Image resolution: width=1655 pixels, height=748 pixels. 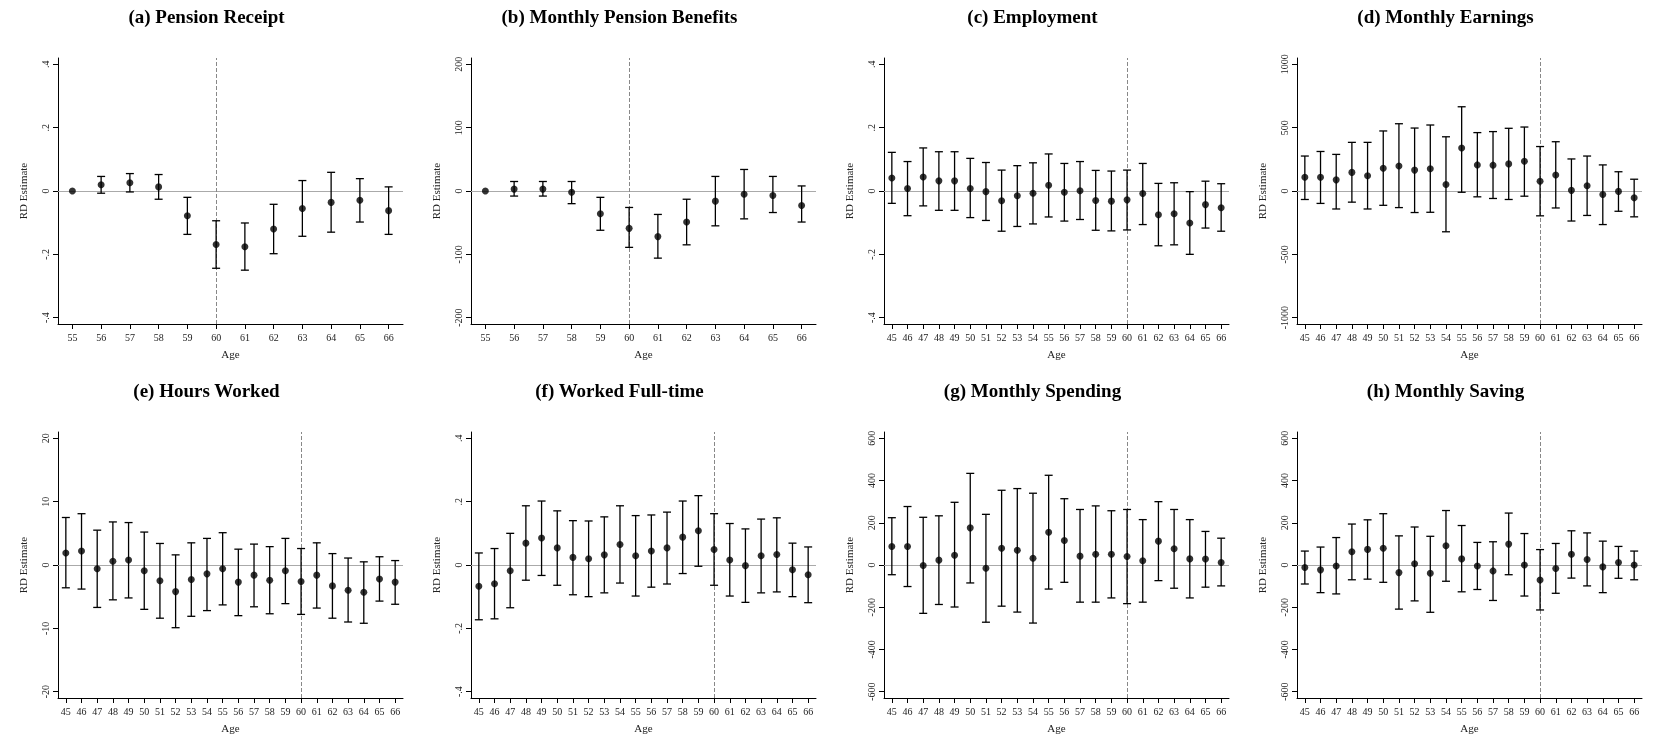 What do you see at coordinates (985, 711) in the screenshot?
I see `x-tick-label: 51` at bounding box center [985, 711].